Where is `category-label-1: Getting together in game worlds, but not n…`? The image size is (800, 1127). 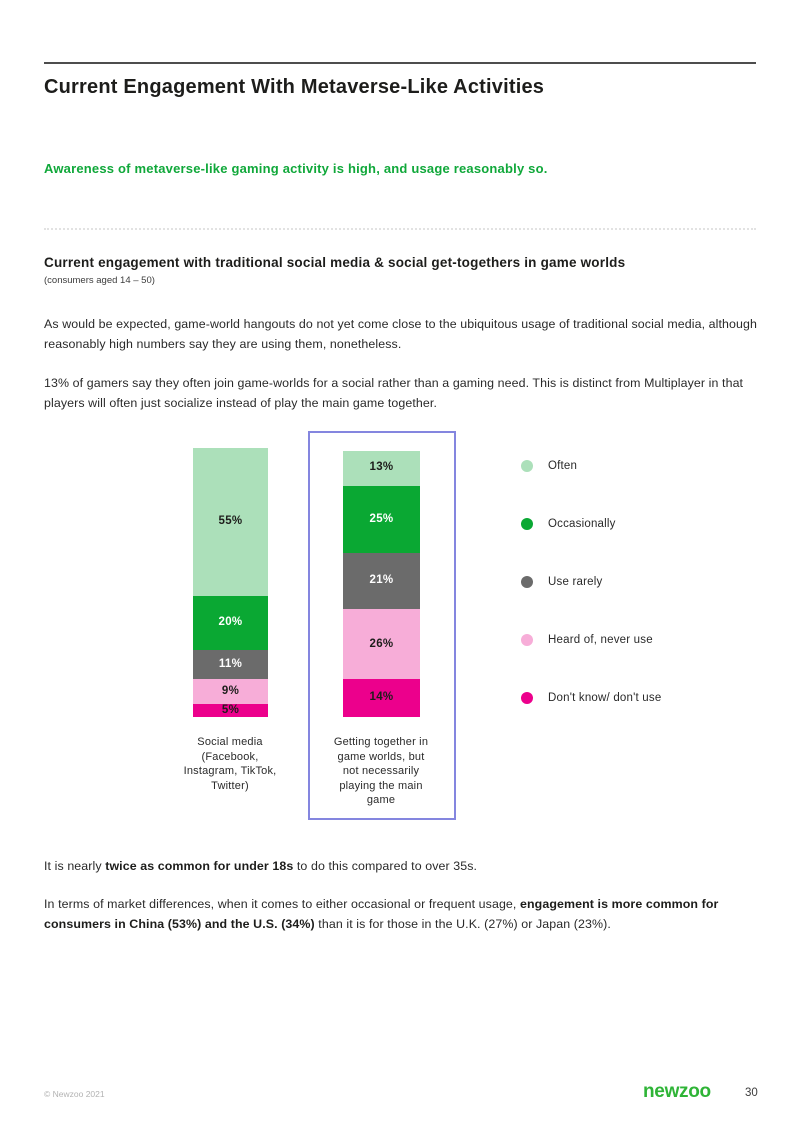
category-label-1: Getting together in game worlds, but not n… is located at coordinates (381, 771).